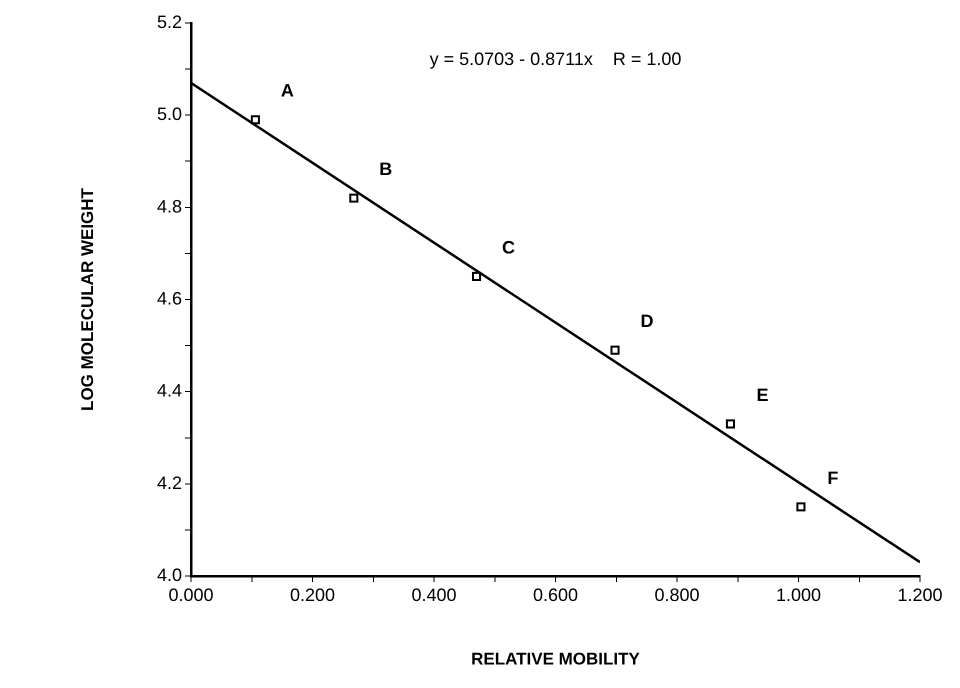  What do you see at coordinates (169, 114) in the screenshot?
I see `y-tick-label: 5.0` at bounding box center [169, 114].